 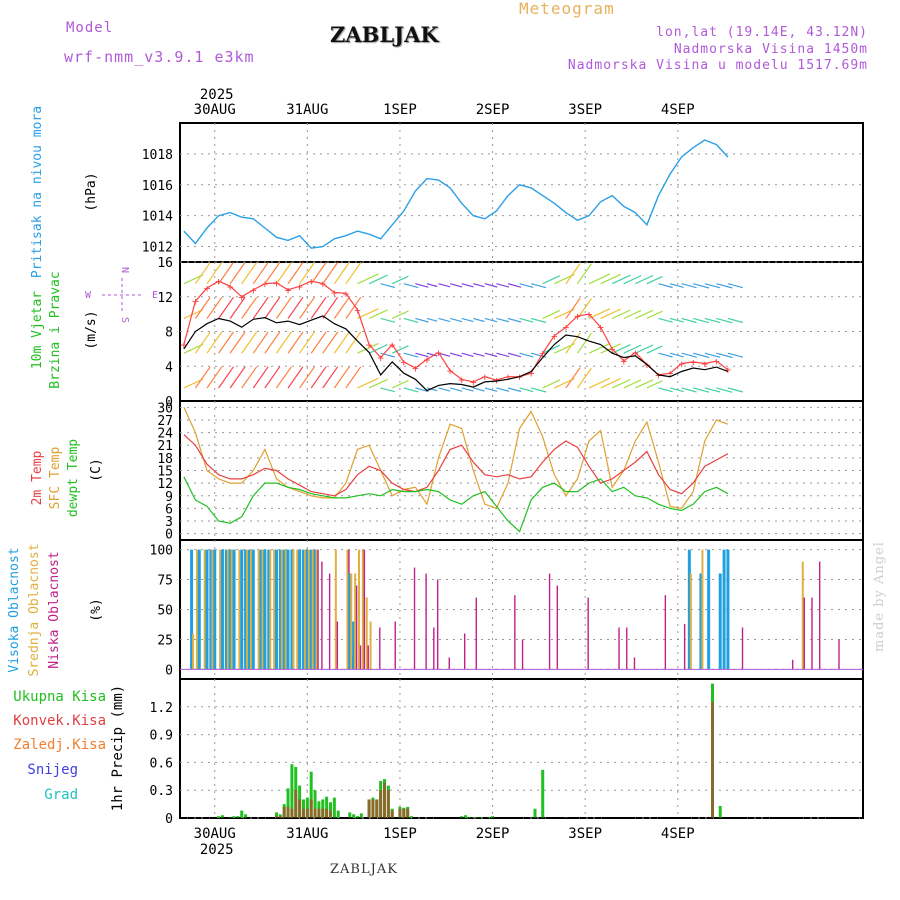 I want to click on bottom-year-label: 2025, so click(x=217, y=850).